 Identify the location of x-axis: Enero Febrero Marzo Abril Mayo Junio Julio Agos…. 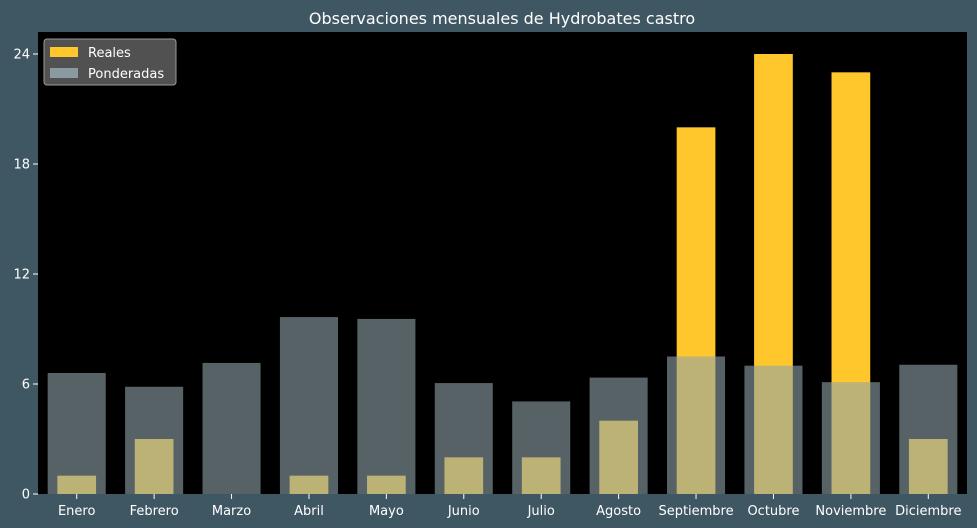
(509, 506).